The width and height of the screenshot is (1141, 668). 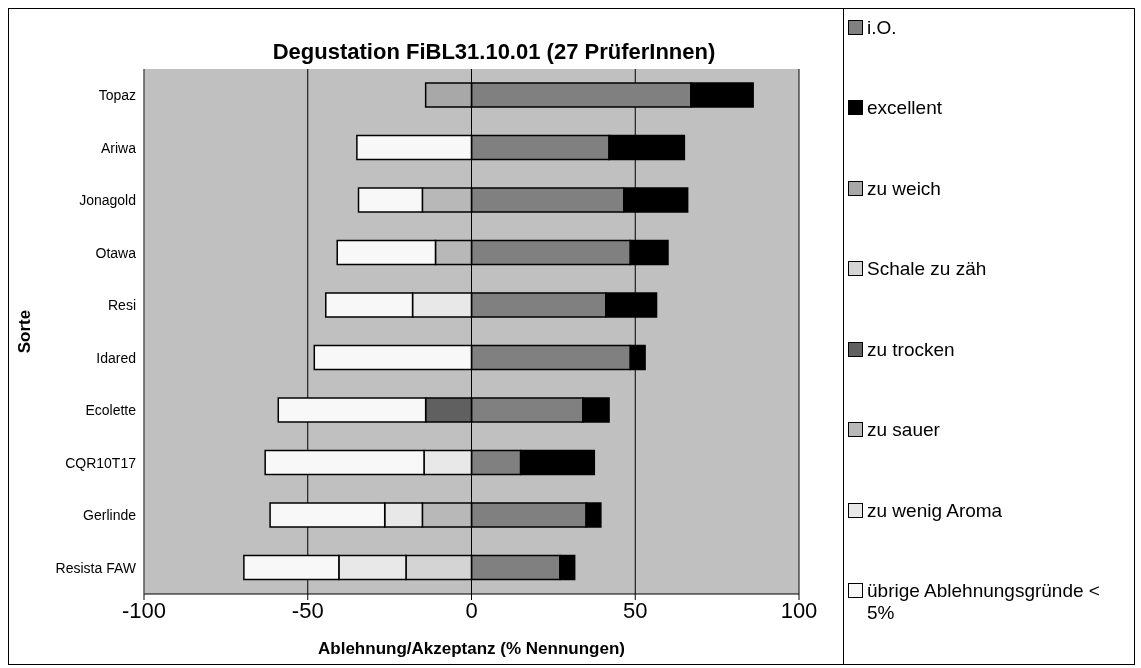 What do you see at coordinates (118, 147) in the screenshot?
I see `y-tick-label: Ariwa` at bounding box center [118, 147].